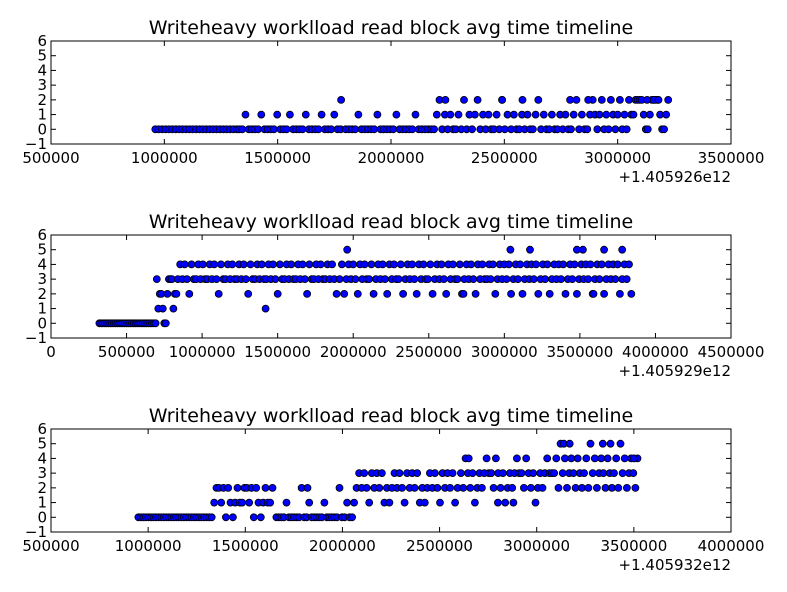 The image size is (787, 592). Describe the element at coordinates (277, 158) in the screenshot. I see `x-tick-label: 1500000` at that location.